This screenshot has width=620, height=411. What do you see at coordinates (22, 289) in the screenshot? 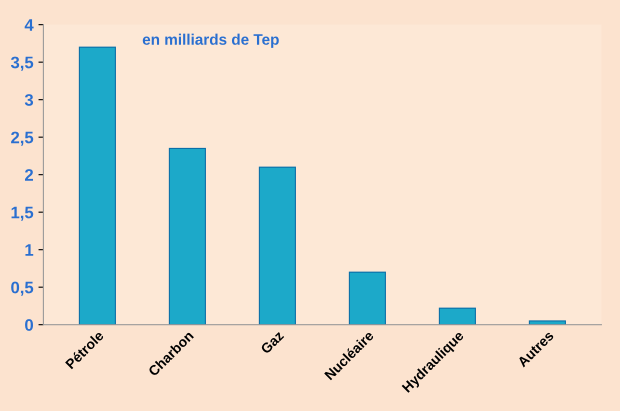
I see `y-tick-label: 0,5` at bounding box center [22, 289].